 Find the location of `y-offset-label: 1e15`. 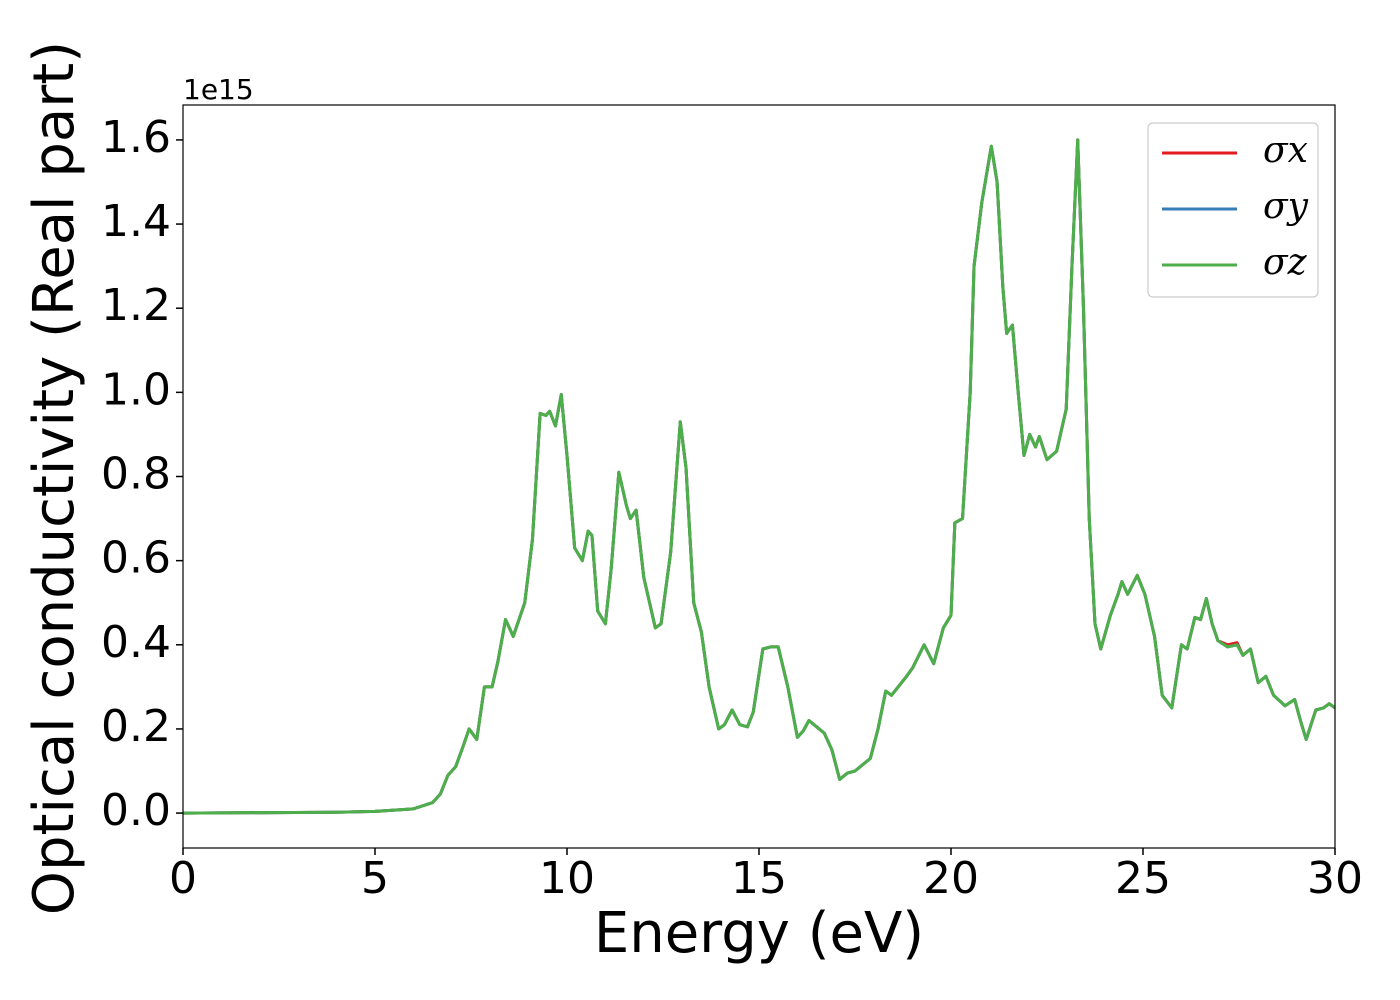

y-offset-label: 1e15 is located at coordinates (218, 89).